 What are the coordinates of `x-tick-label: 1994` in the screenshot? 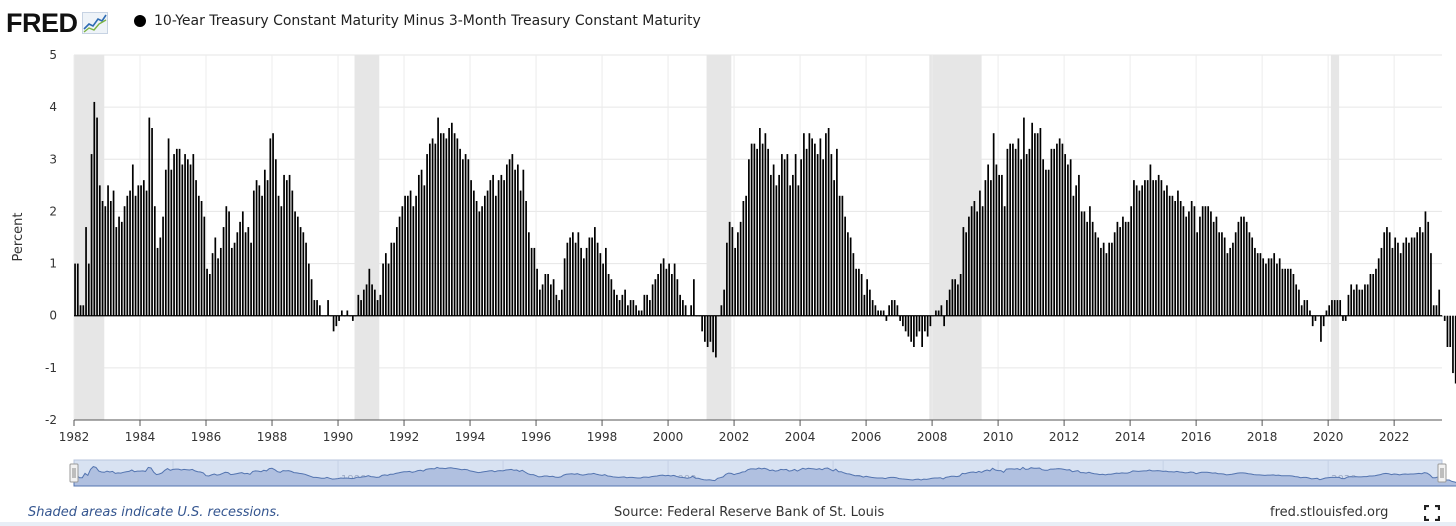 It's located at (470, 437).